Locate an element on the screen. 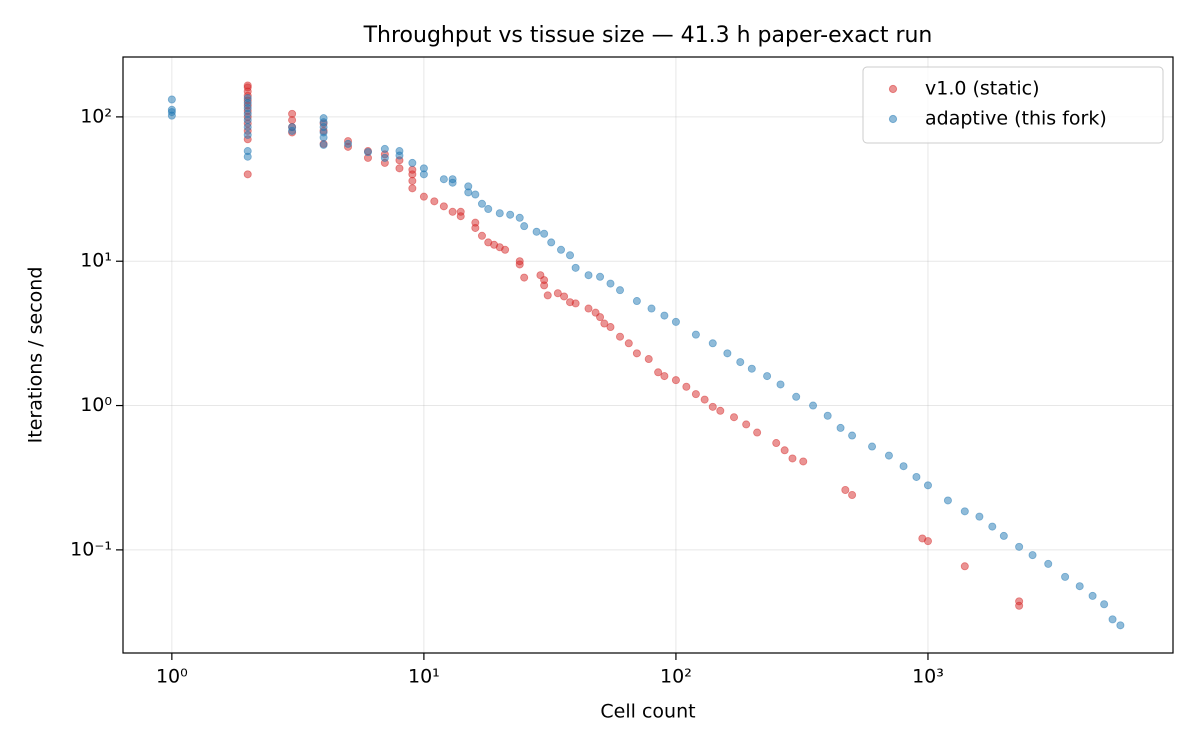 The height and width of the screenshot is (750, 1200). x-tick-label: 10¹ is located at coordinates (424, 677).